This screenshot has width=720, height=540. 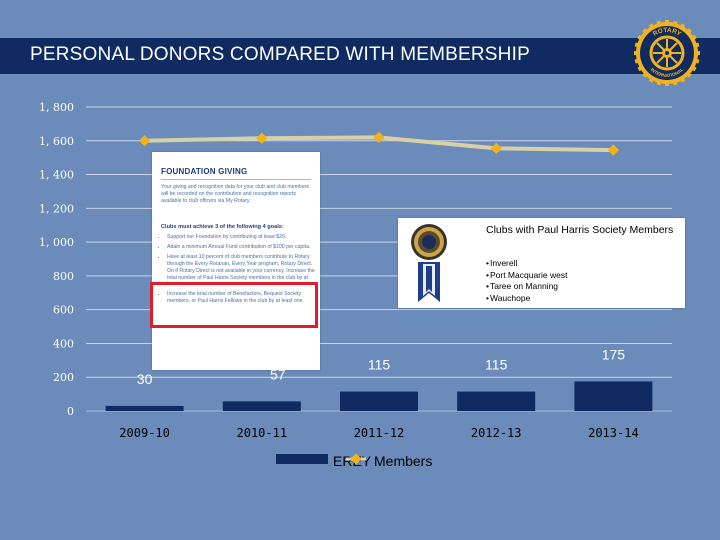 I want to click on svg-text: ROTARY, so click(x=667, y=32).